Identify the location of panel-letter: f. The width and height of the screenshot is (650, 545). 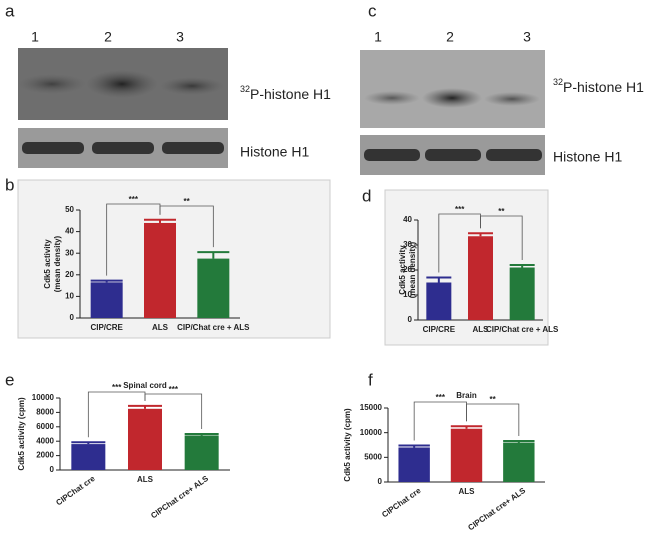
(370, 379).